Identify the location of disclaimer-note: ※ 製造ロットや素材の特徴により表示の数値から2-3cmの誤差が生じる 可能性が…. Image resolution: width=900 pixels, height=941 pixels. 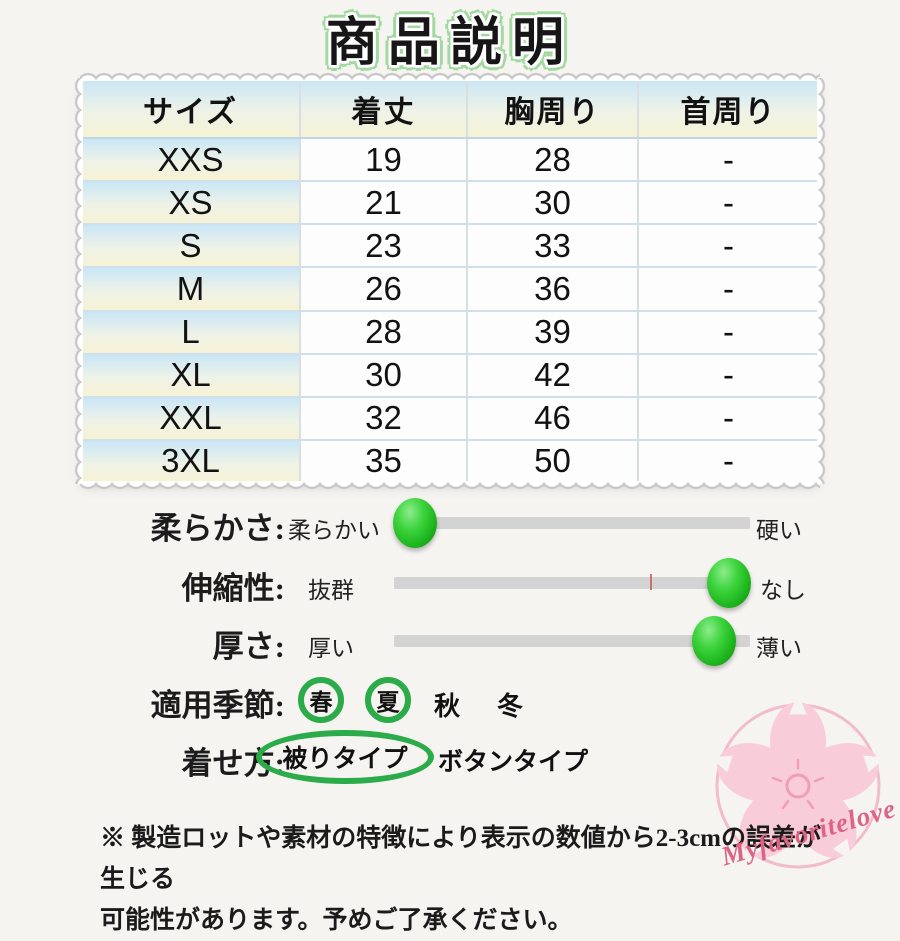
(470, 879).